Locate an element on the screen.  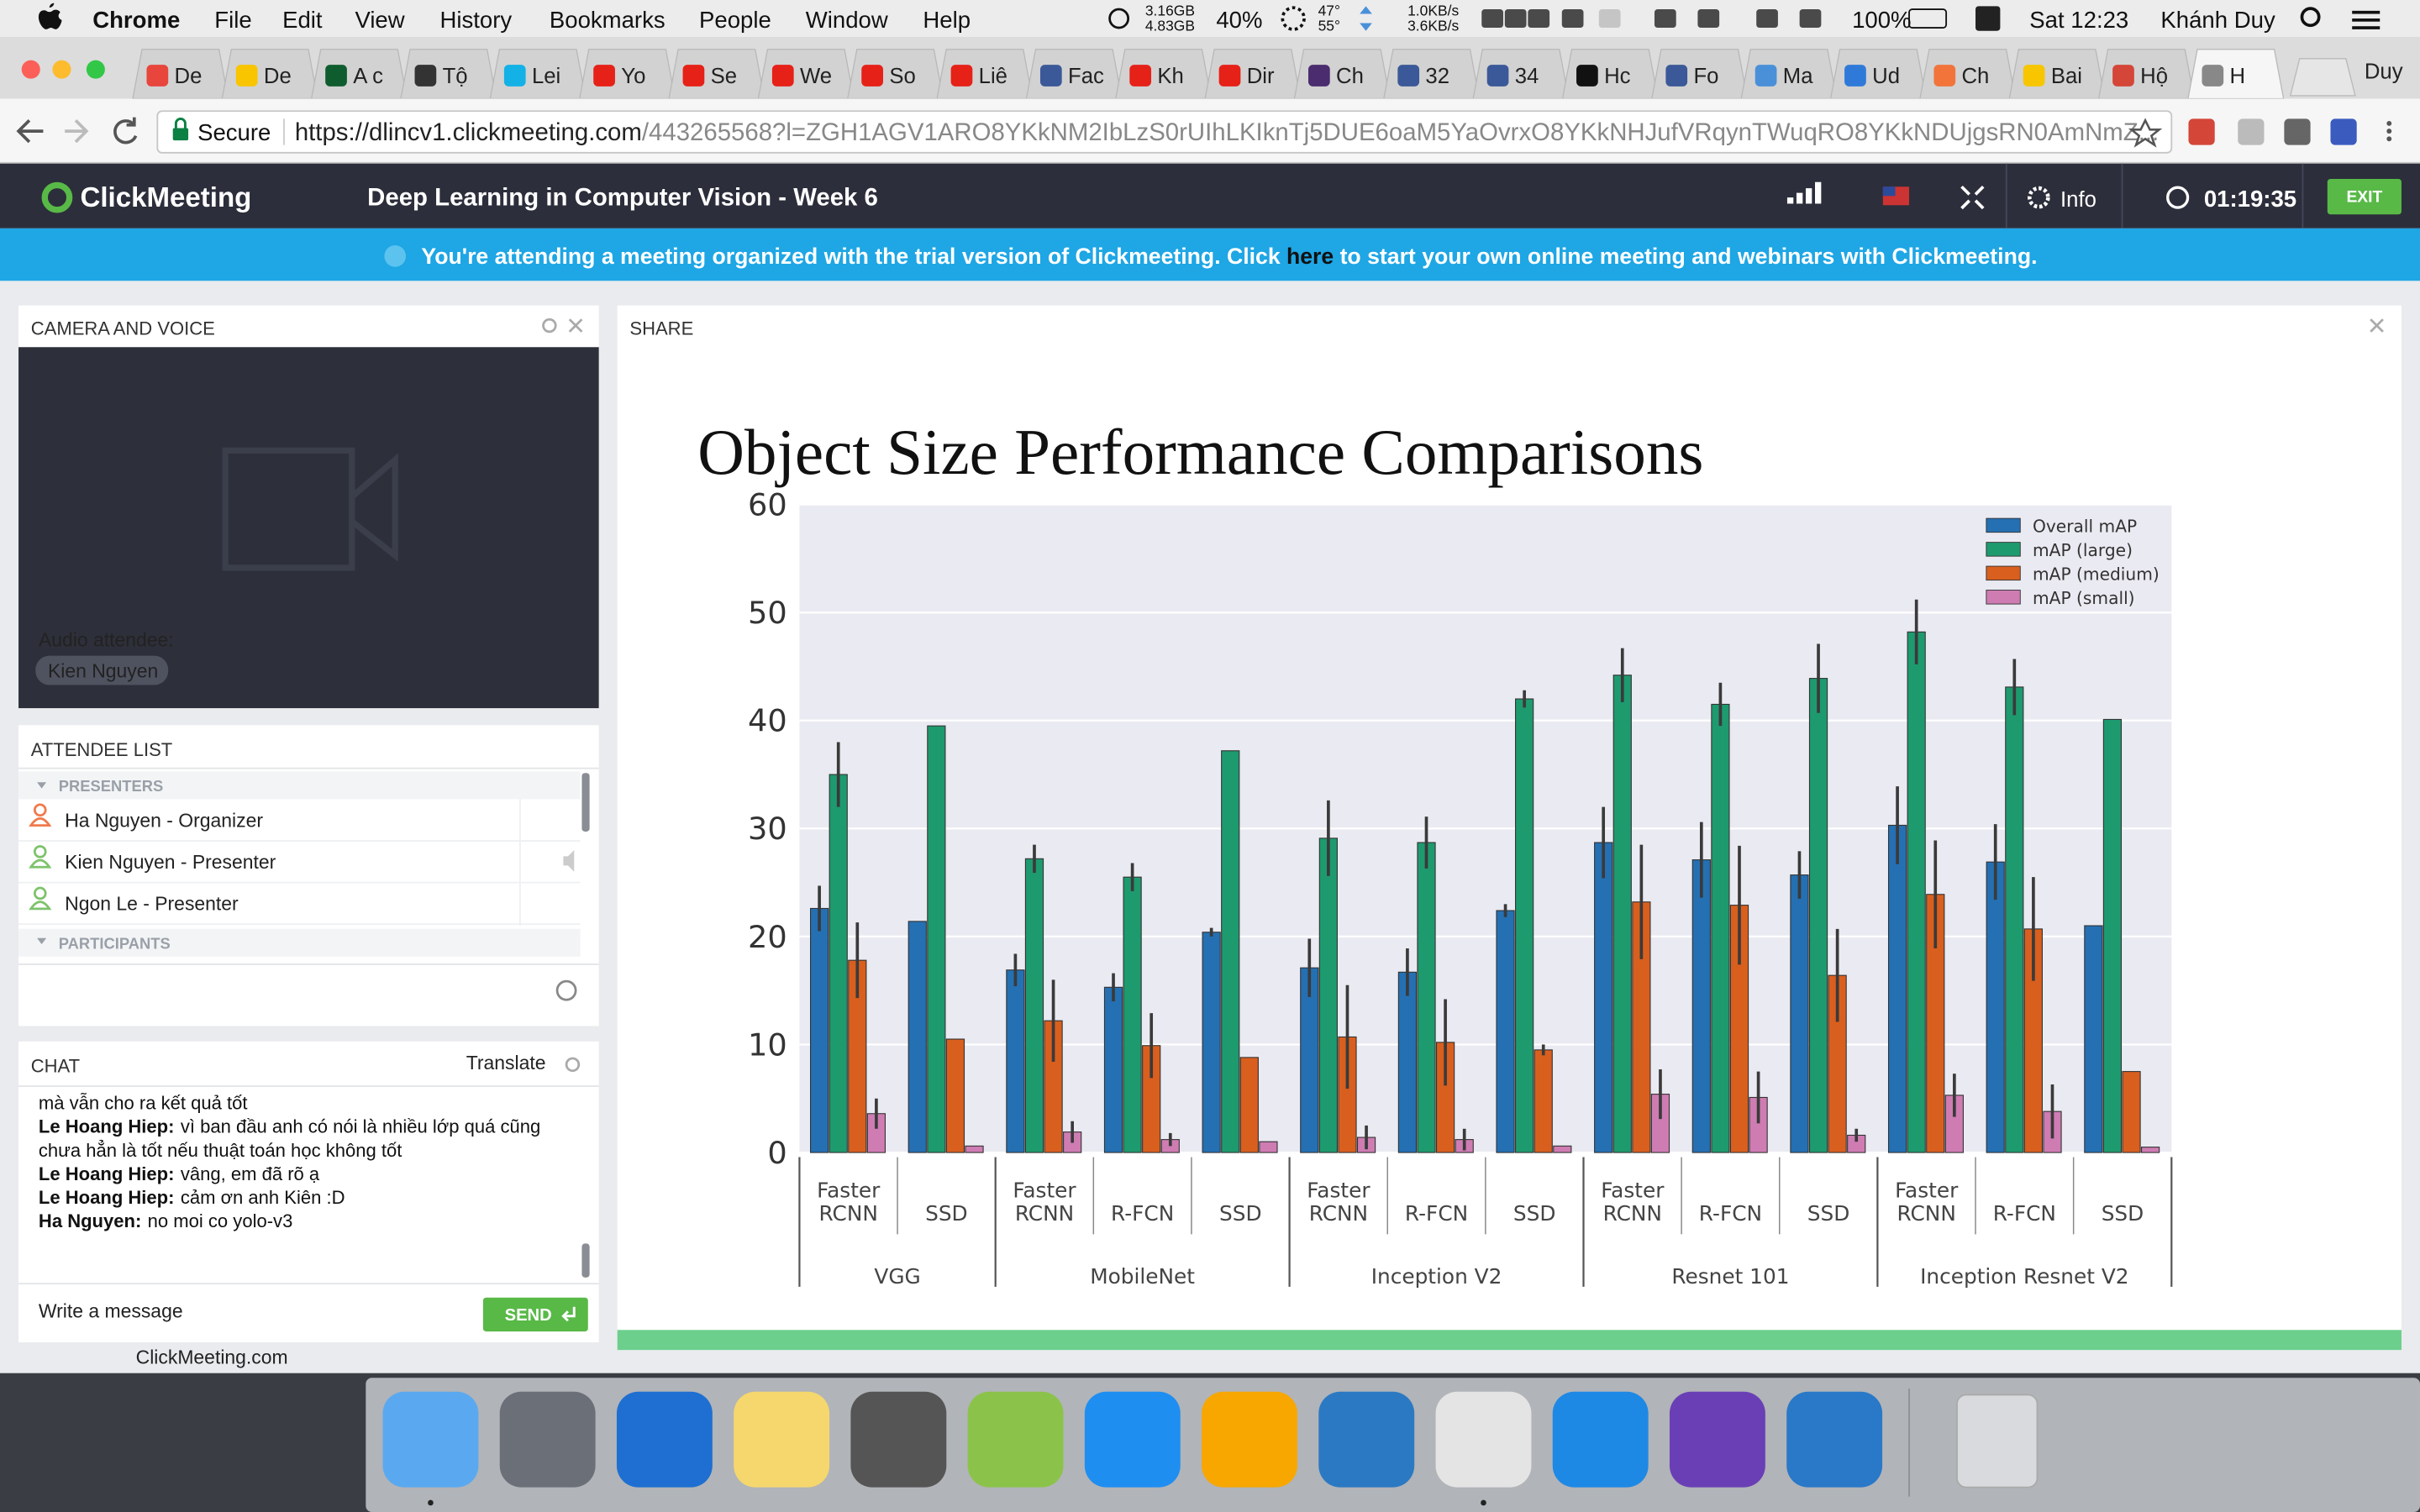
chat-text: cảm ơn anh Kiên :D is located at coordinates (263, 1197).